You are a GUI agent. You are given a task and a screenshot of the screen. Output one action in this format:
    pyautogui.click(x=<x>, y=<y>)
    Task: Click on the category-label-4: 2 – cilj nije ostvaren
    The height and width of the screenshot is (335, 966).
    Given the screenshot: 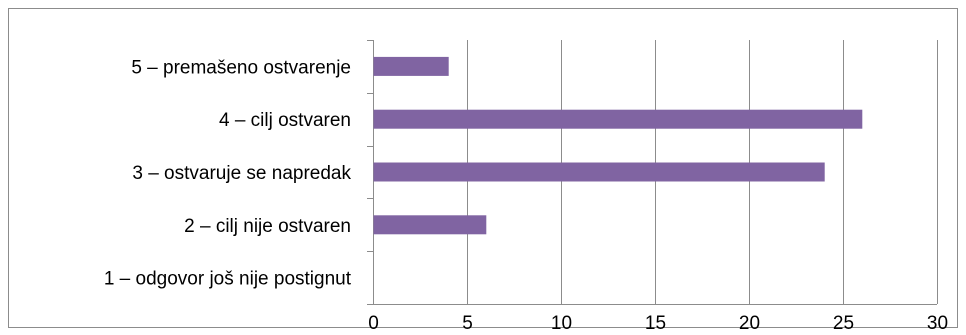 What is the action you would take?
    pyautogui.click(x=267, y=226)
    